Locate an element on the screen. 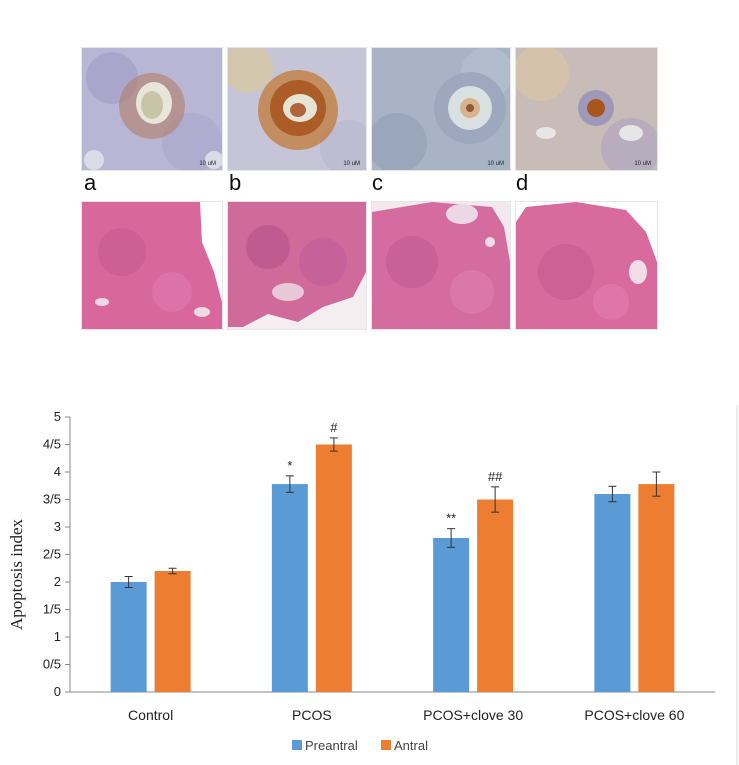 The width and height of the screenshot is (739, 765). micrograph-a-ihc: 10 uM is located at coordinates (152, 109).